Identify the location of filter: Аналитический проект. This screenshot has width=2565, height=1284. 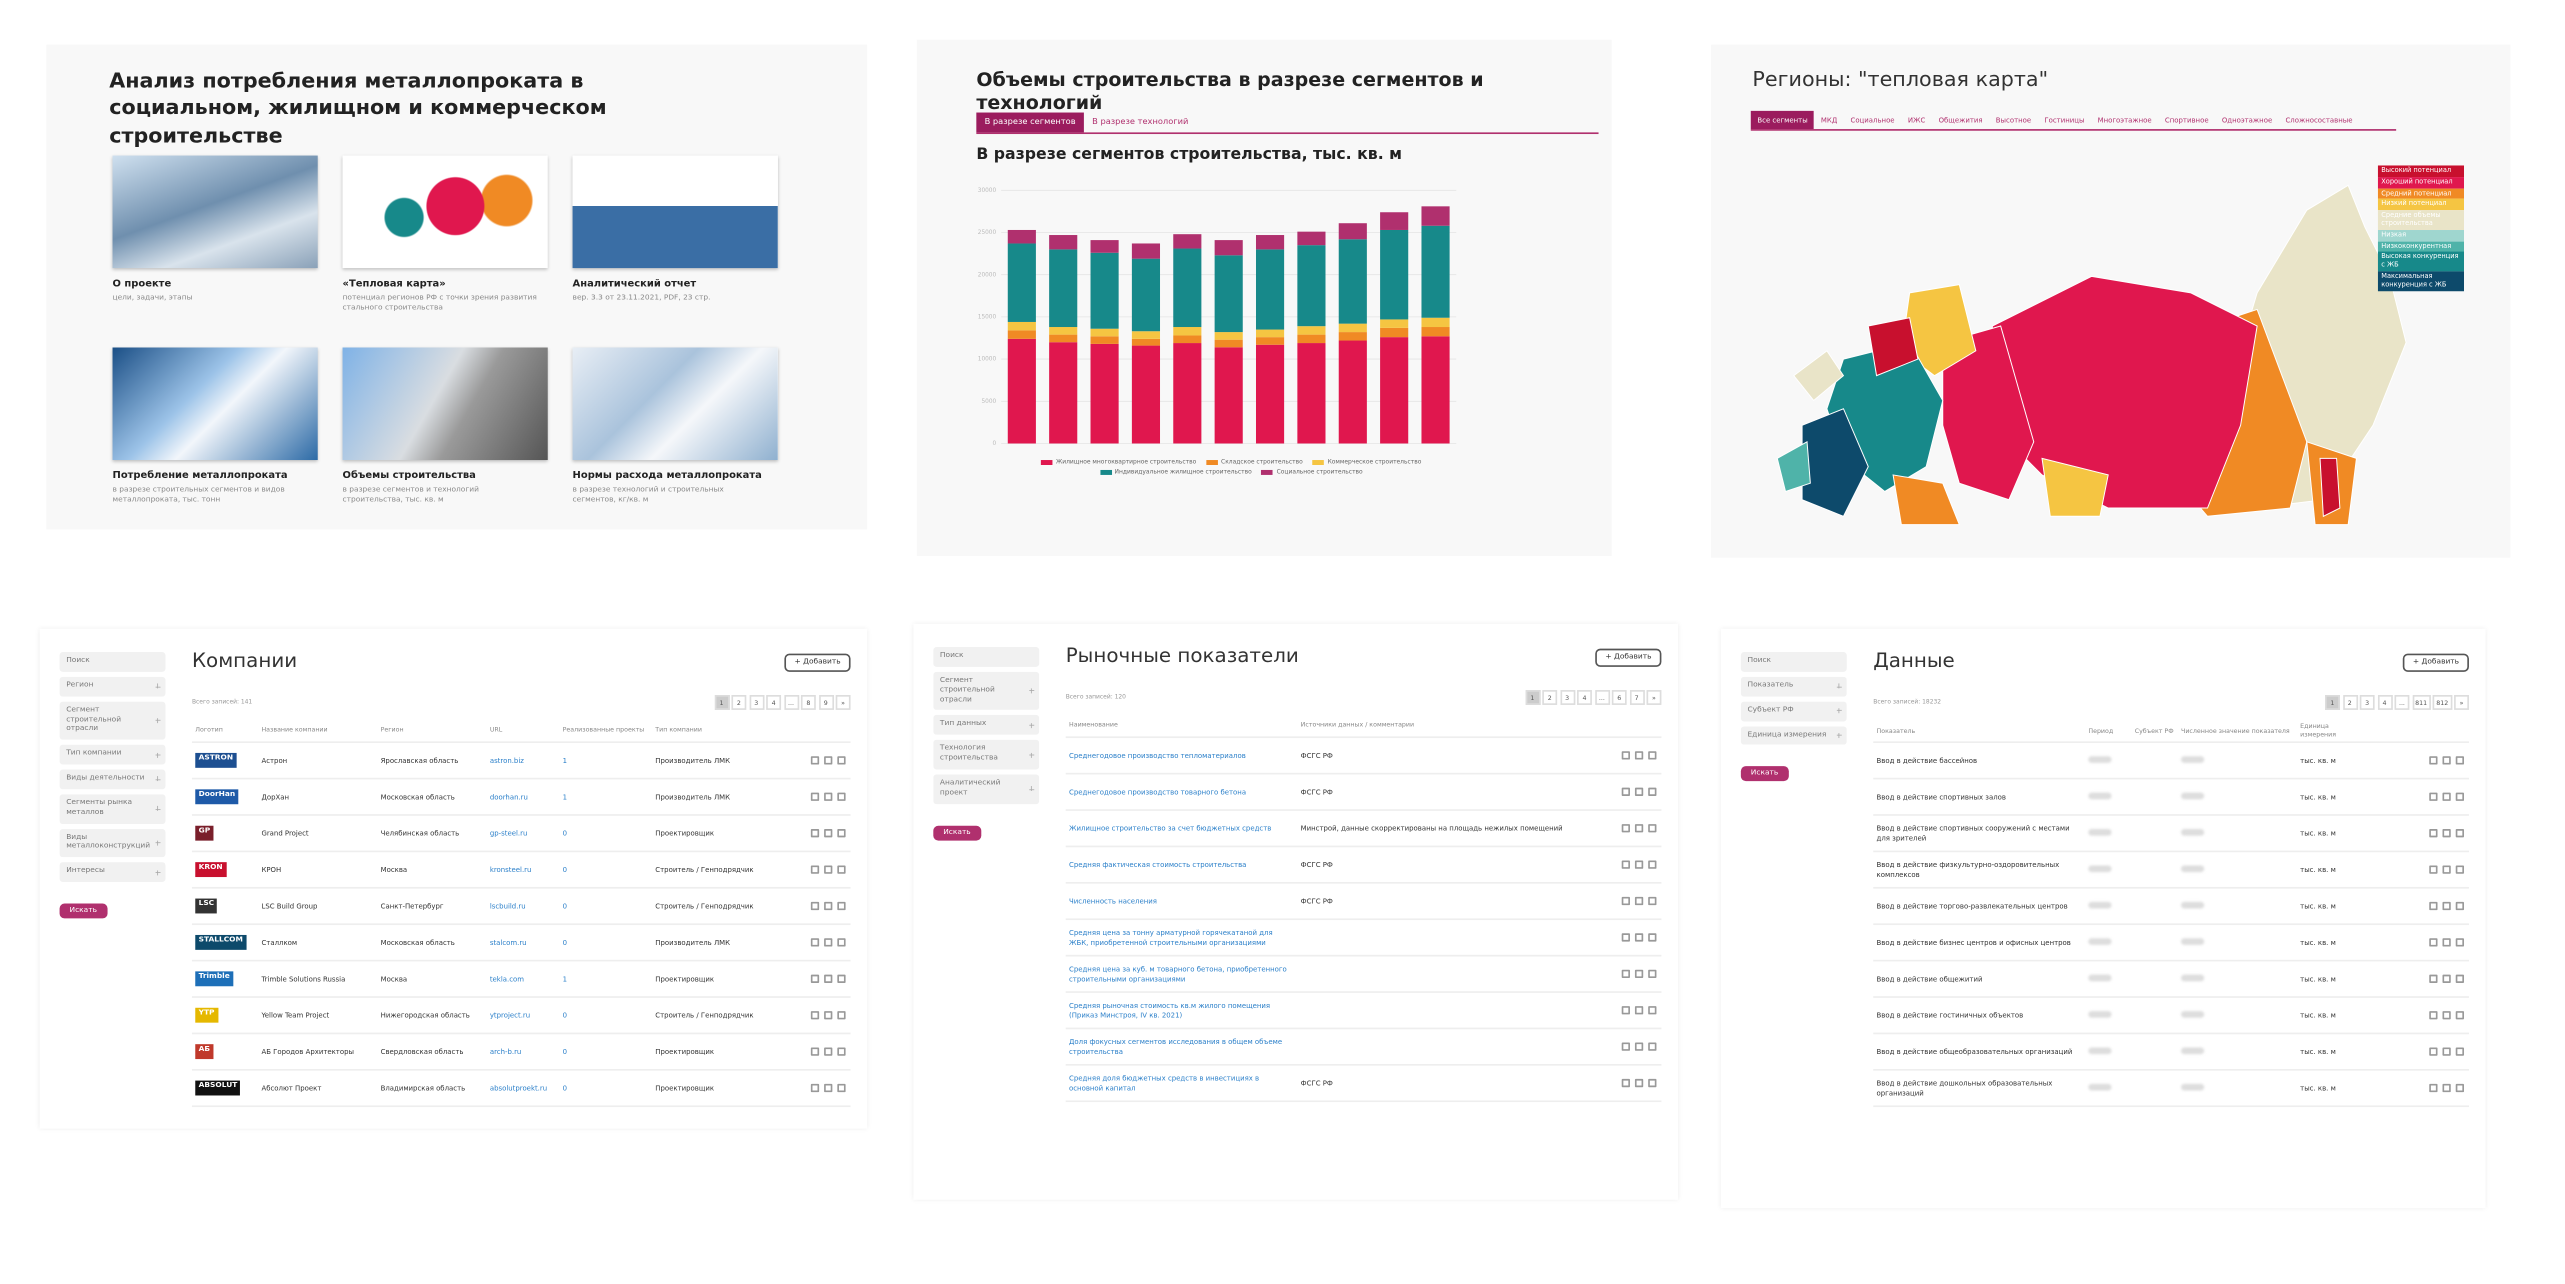
(986, 788).